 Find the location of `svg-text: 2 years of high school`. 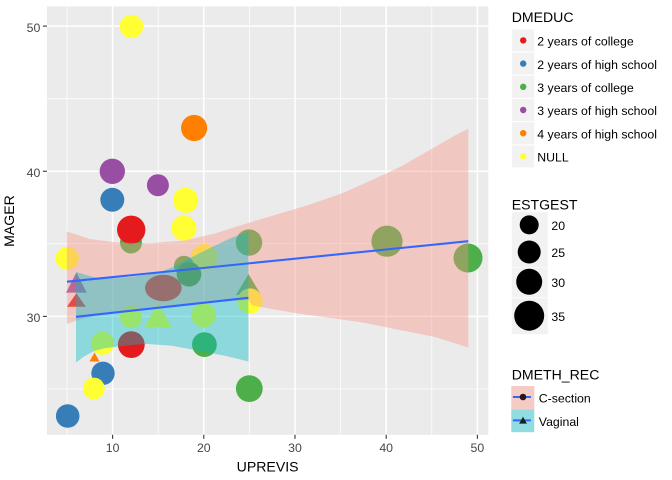

svg-text: 2 years of high school is located at coordinates (597, 65).